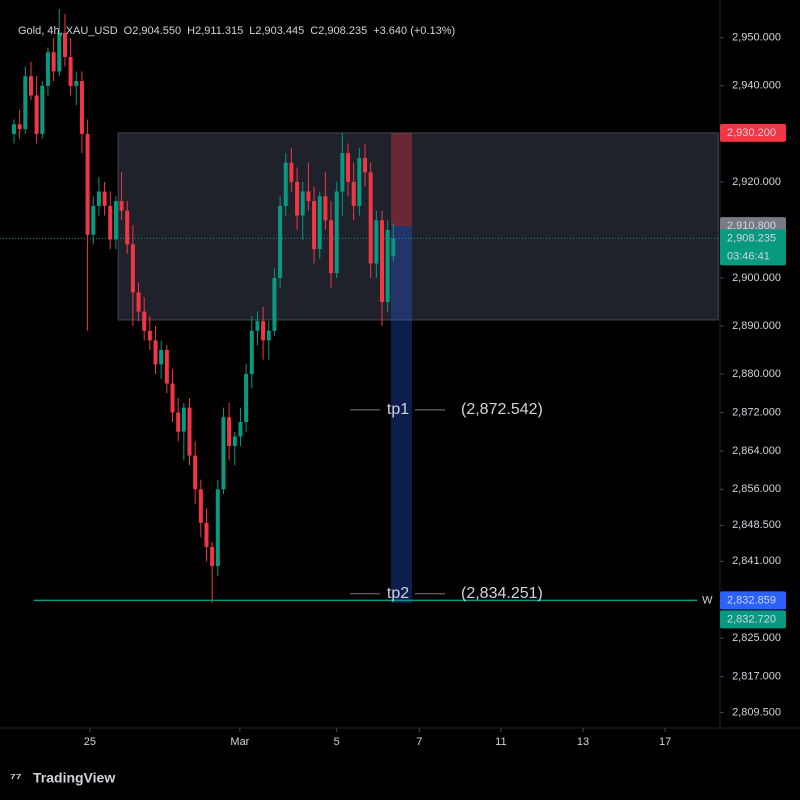 The image size is (800, 800). What do you see at coordinates (751, 238) in the screenshot?
I see `price-label: 2,908.235` at bounding box center [751, 238].